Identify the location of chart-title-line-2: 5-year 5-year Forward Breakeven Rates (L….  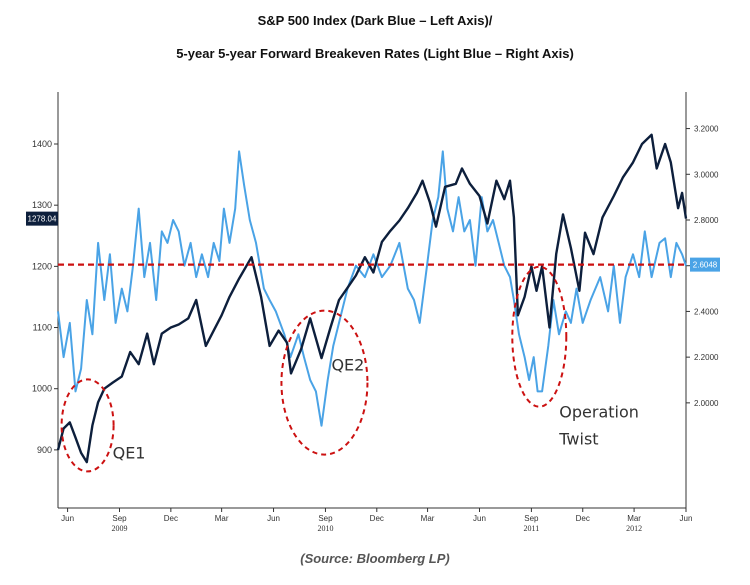
(375, 53).